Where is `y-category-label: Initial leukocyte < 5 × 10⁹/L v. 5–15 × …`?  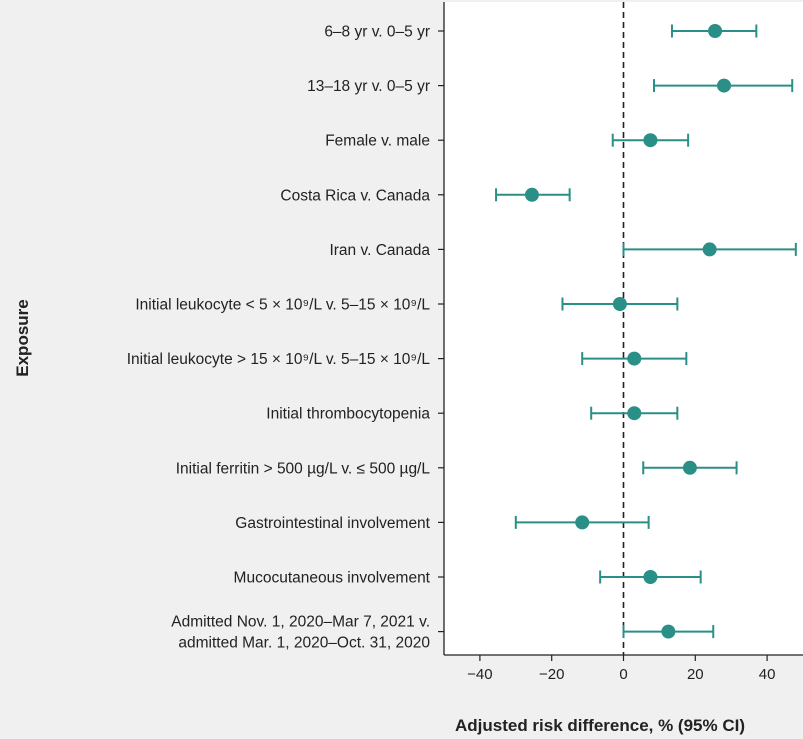
y-category-label: Initial leukocyte < 5 × 10⁹/L v. 5–15 × … is located at coordinates (282, 305).